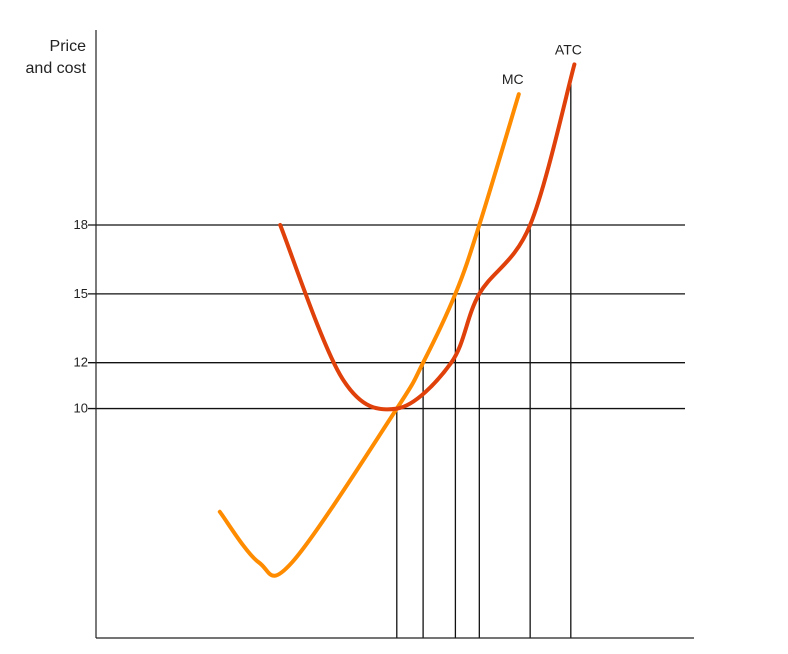 The width and height of the screenshot is (788, 654). I want to click on y-axis-label-line2: and cost, so click(55, 68).